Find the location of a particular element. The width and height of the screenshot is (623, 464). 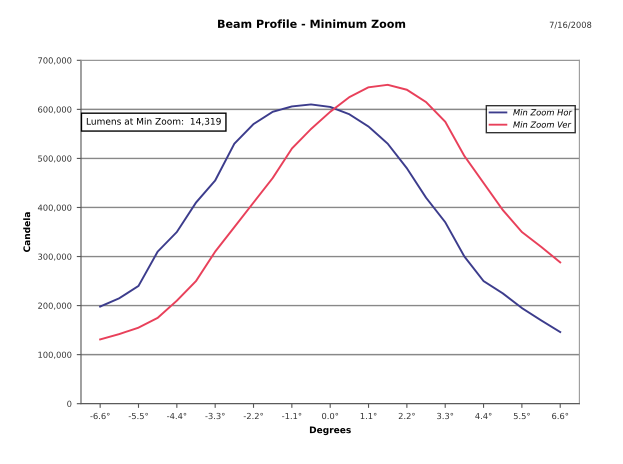

annotation: Lumens at Min Zoom: 14,319 is located at coordinates (153, 122).